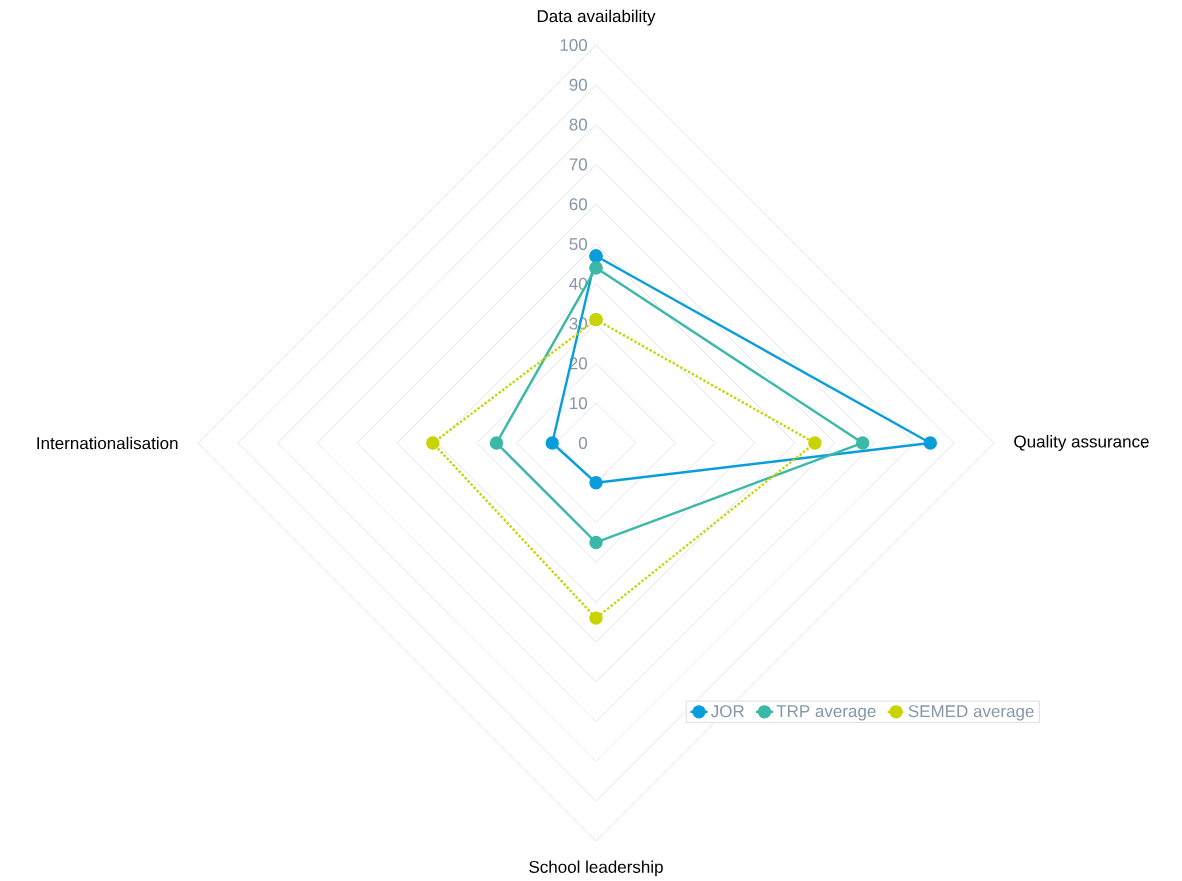 The height and width of the screenshot is (881, 1182). What do you see at coordinates (578, 124) in the screenshot?
I see `y-tick-label: 80` at bounding box center [578, 124].